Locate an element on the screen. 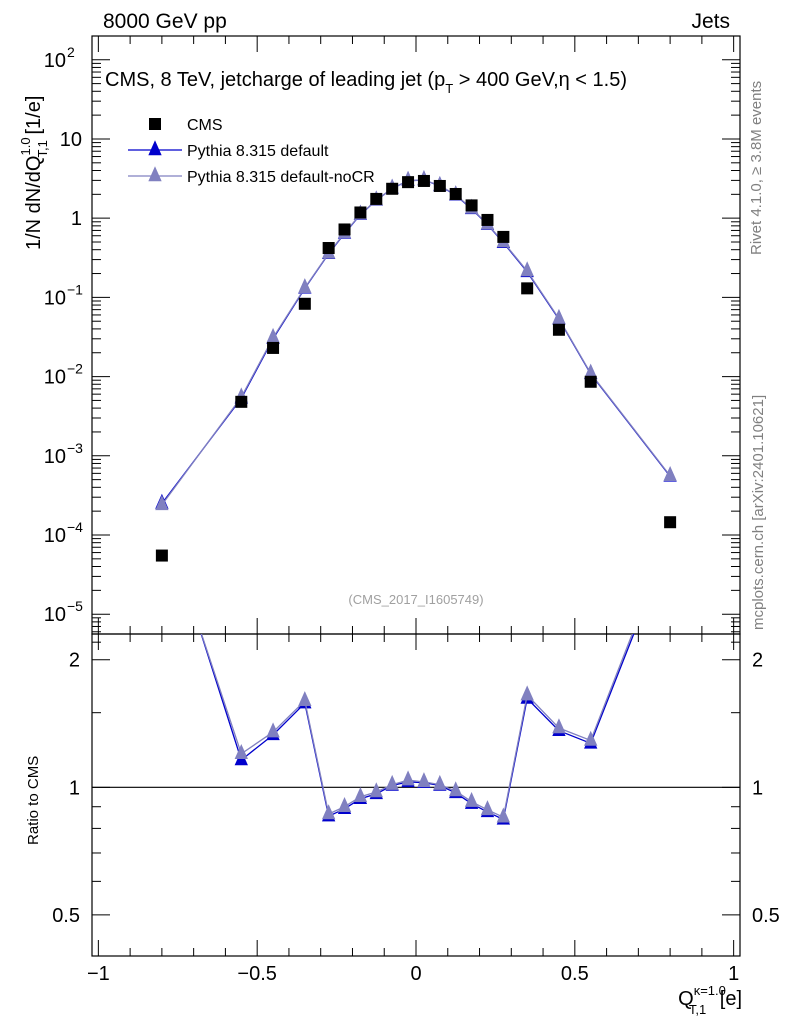 The width and height of the screenshot is (786, 1024). y-tick-exponent: −2 is located at coordinates (75, 369).